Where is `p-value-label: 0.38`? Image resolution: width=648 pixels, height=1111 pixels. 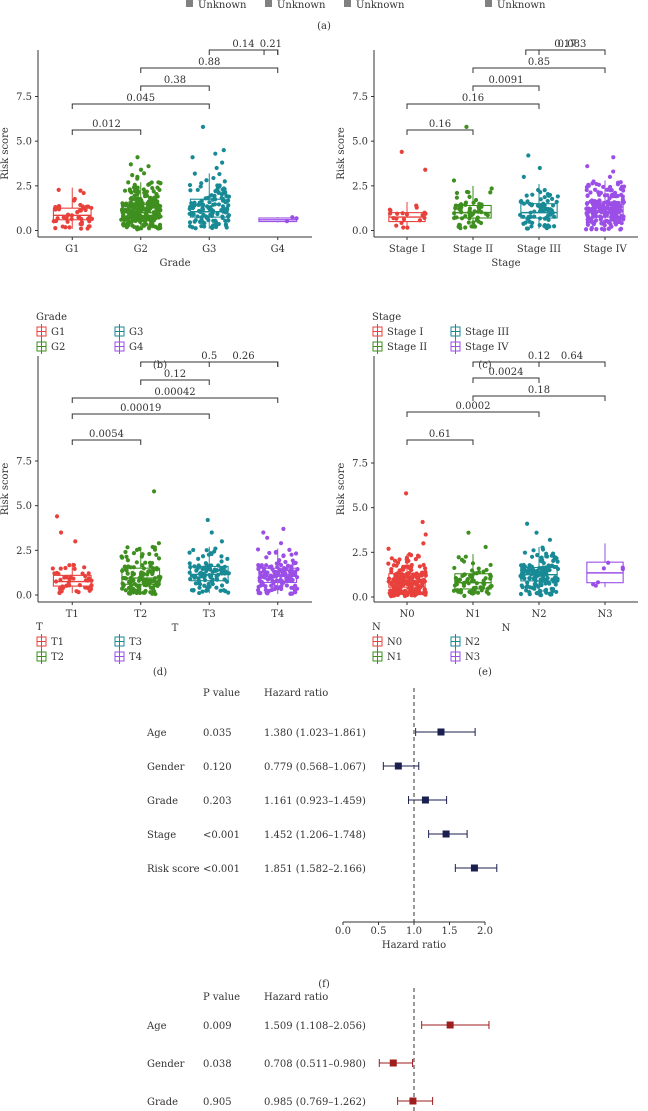 p-value-label: 0.38 is located at coordinates (175, 80).